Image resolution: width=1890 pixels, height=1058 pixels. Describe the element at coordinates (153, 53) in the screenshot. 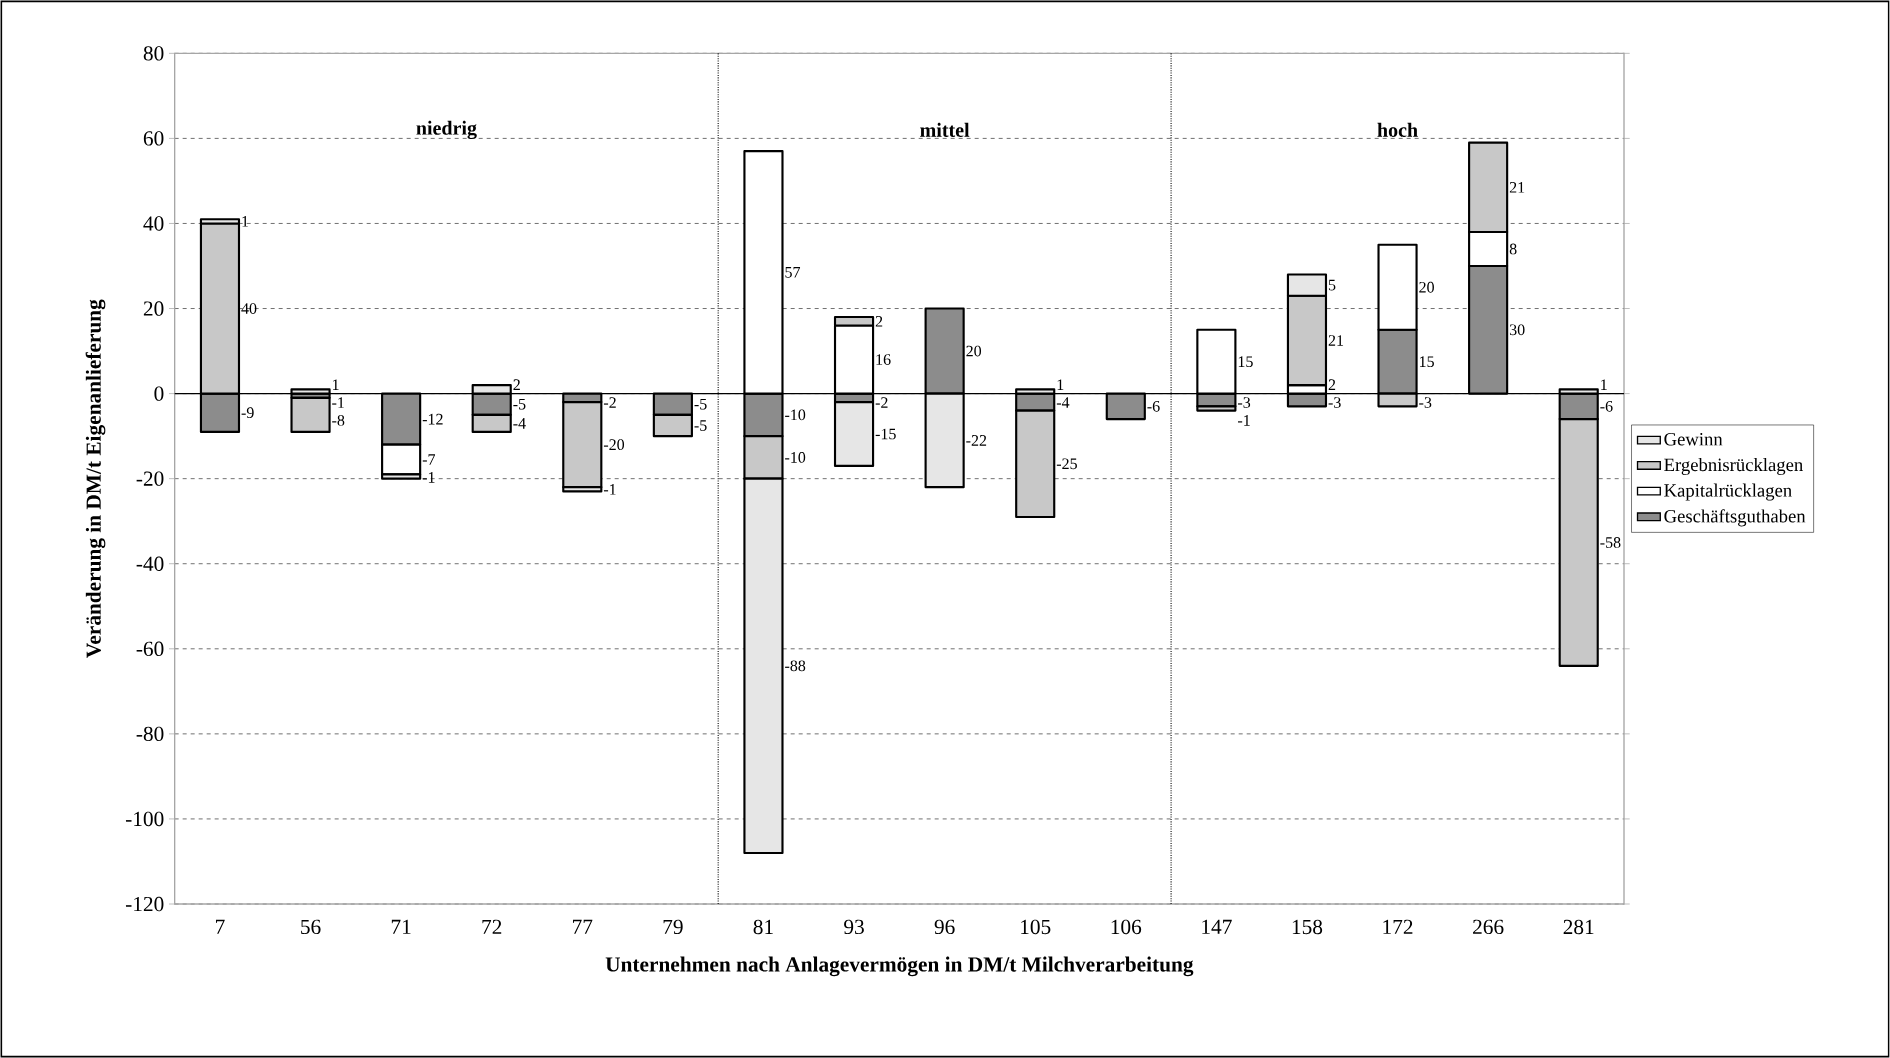

I see `y-tick-label: 80` at that location.